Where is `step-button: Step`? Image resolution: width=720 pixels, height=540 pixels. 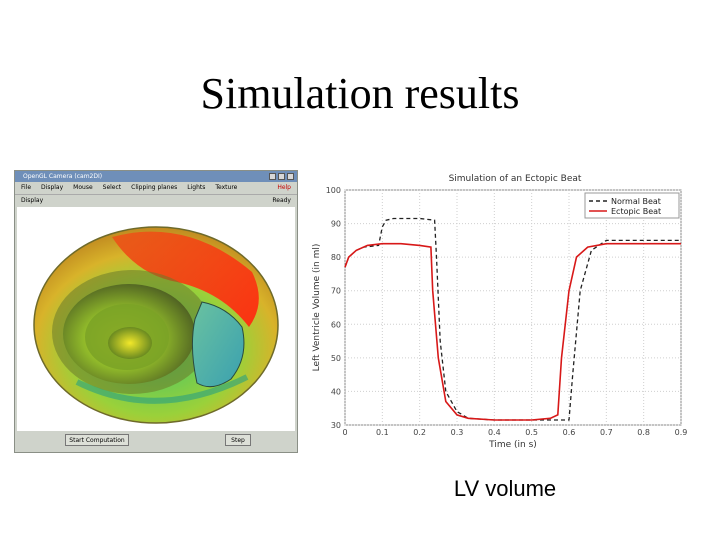 step-button: Step is located at coordinates (238, 440).